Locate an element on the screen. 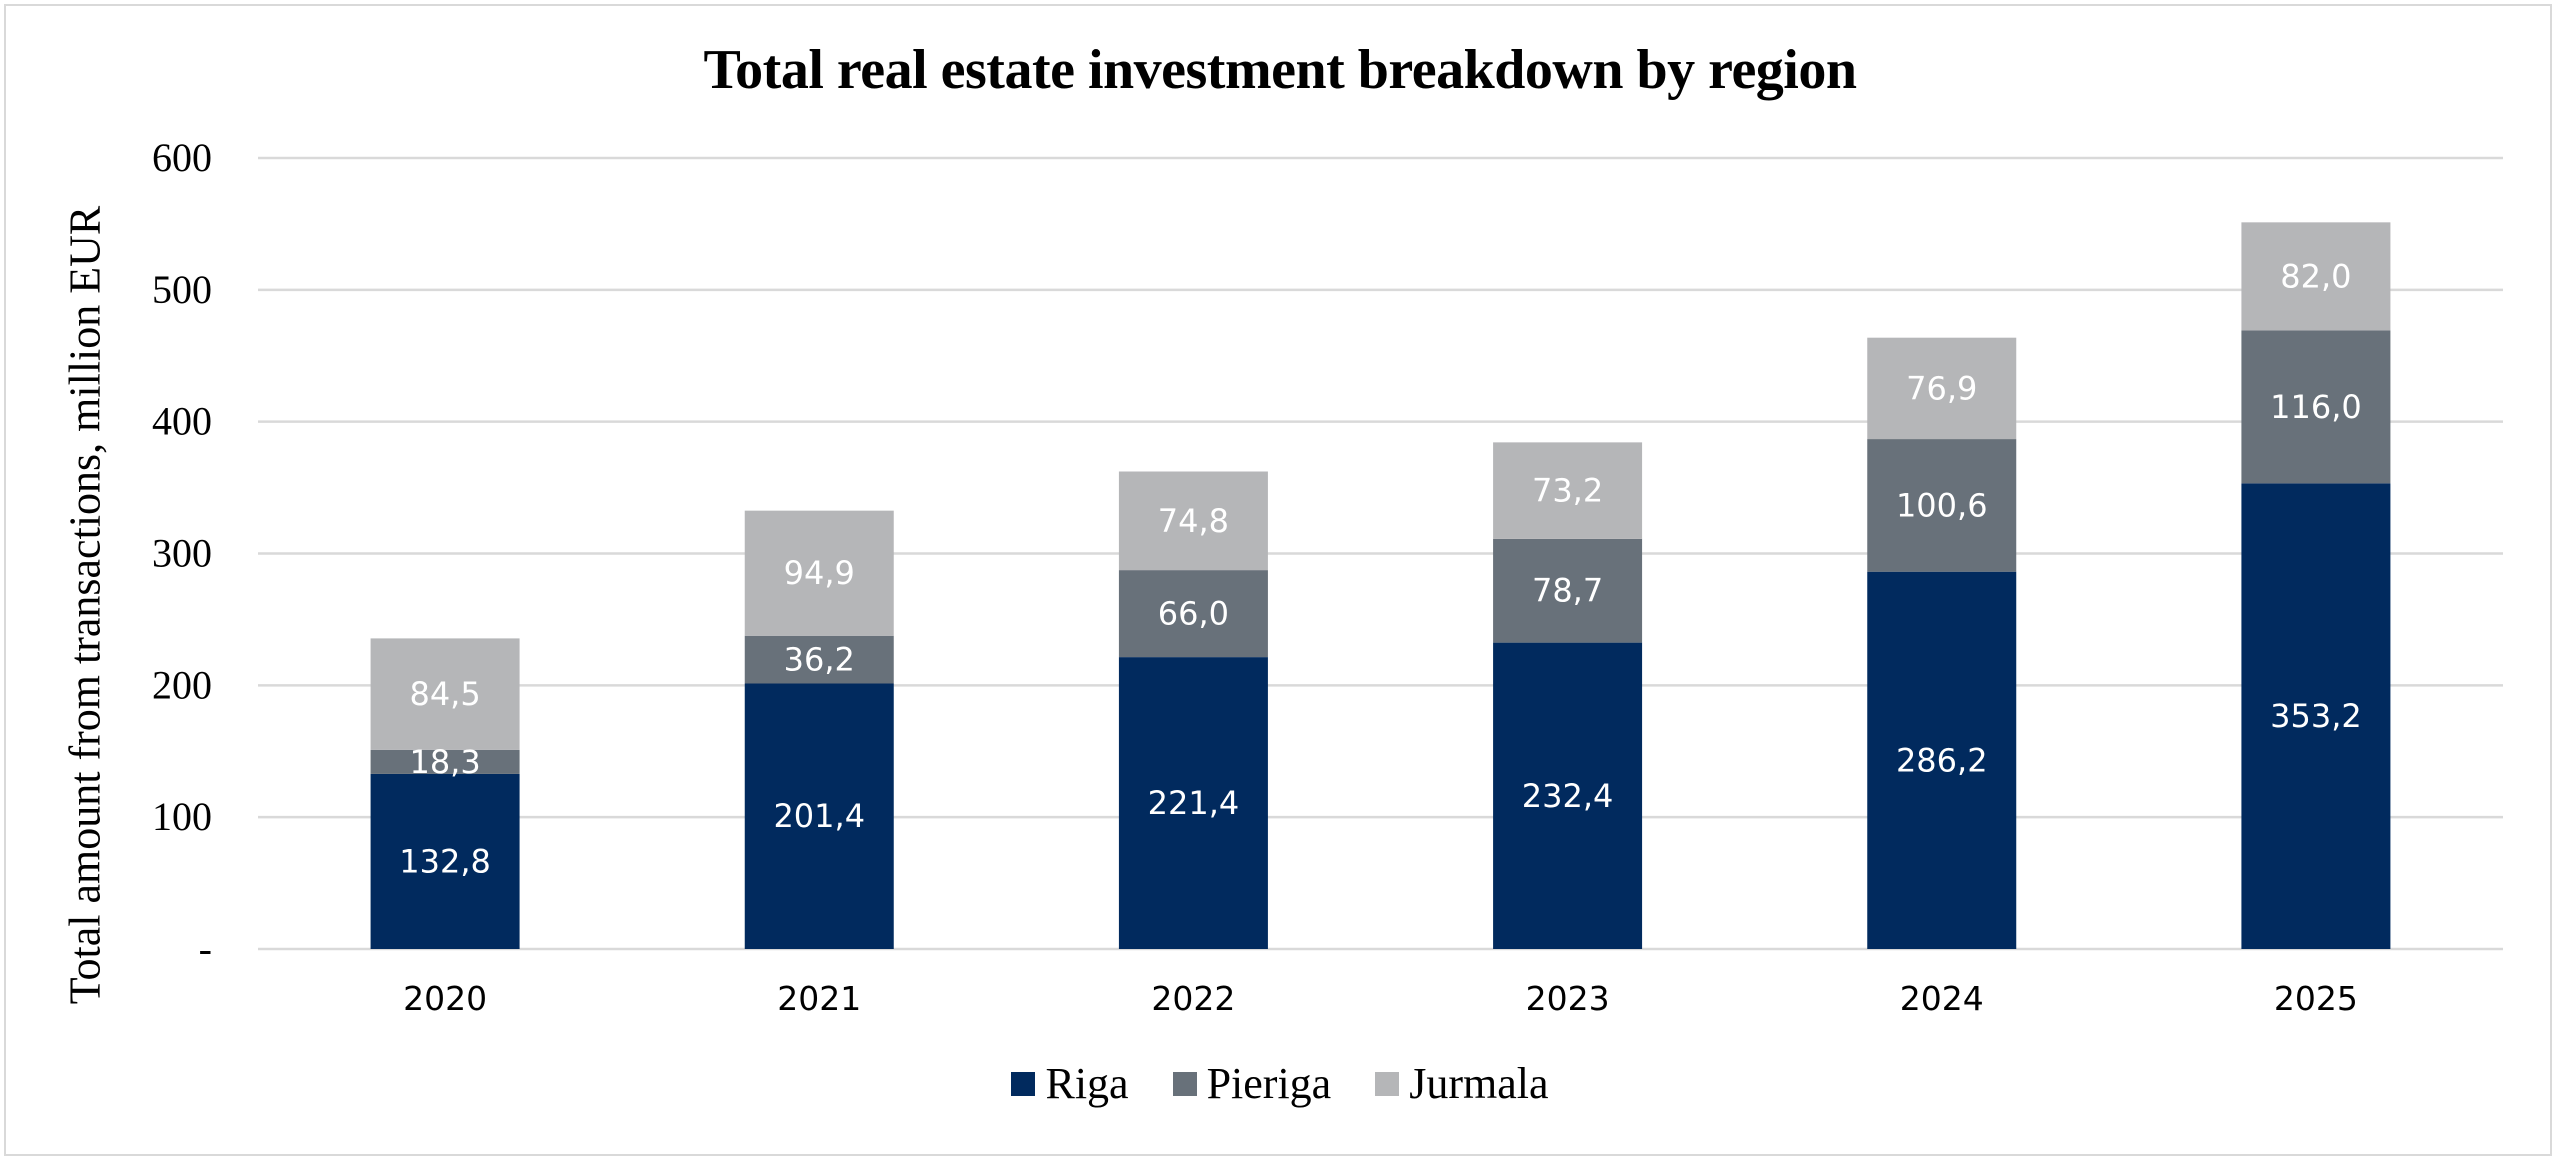 The width and height of the screenshot is (2560, 1162). data-label: 82,0 is located at coordinates (2315, 276).